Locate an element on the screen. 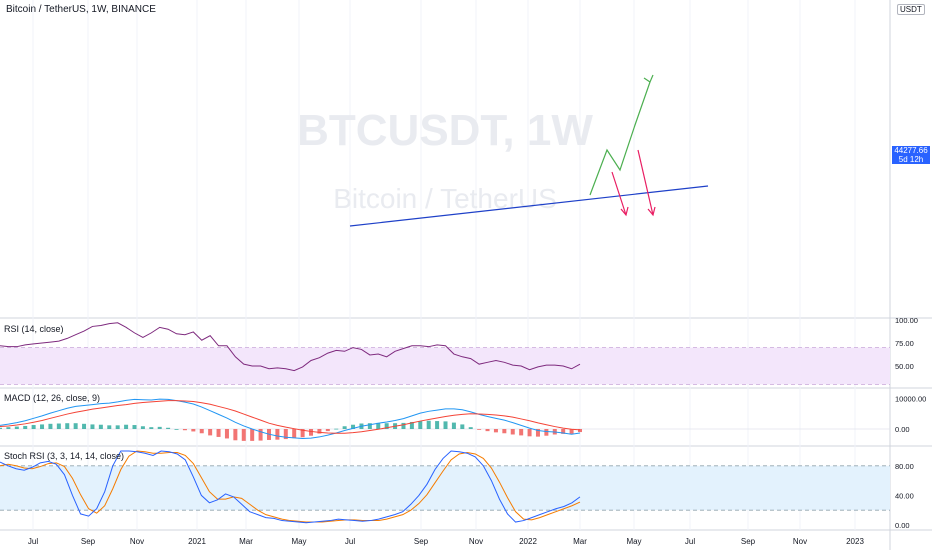 This screenshot has height=555, width=932. stoch-tick-label: 40.00 is located at coordinates (904, 495).